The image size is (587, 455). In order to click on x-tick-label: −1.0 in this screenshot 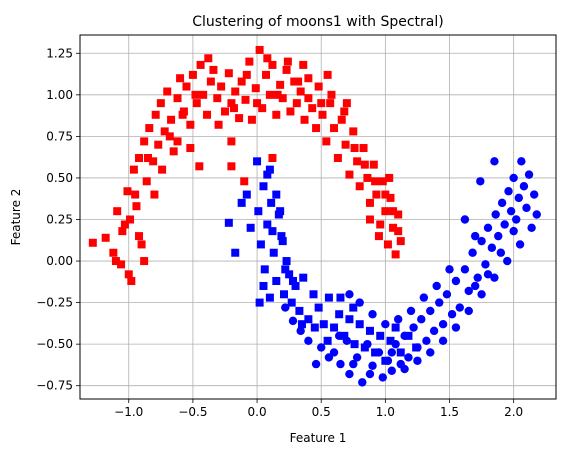, I will do `click(128, 412)`.